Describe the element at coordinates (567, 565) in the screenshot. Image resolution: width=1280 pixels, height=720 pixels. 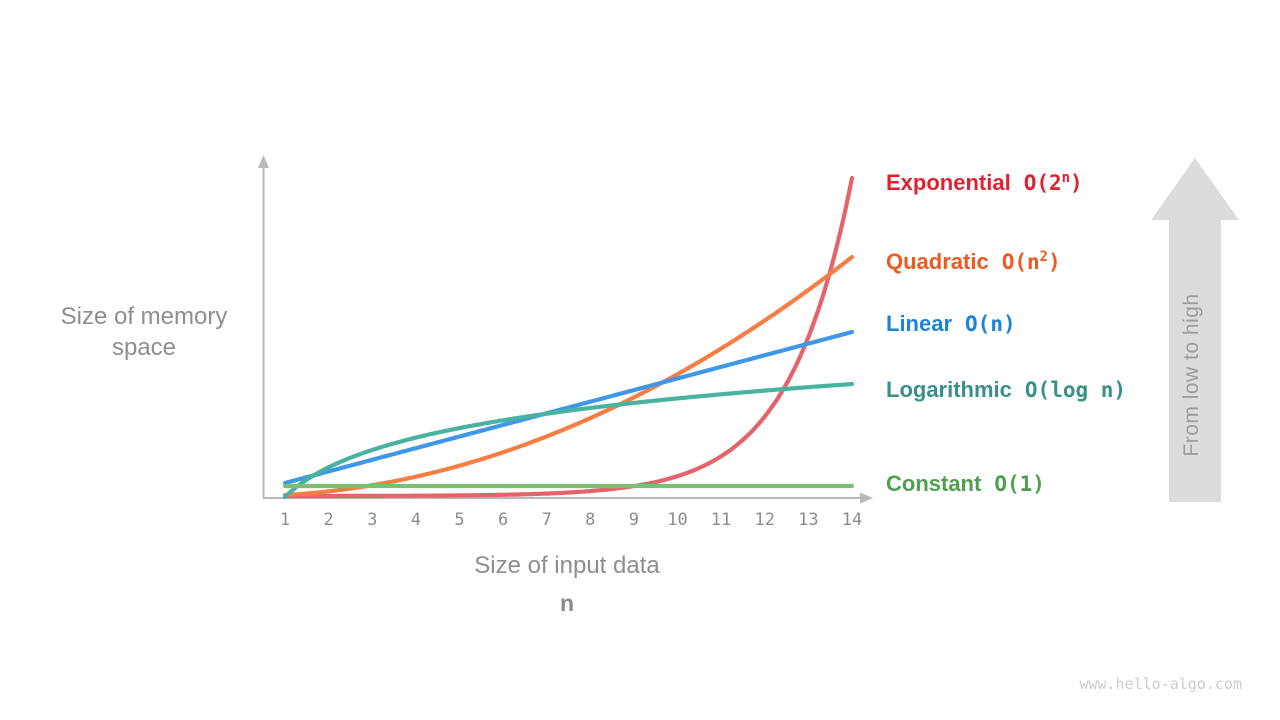
I see `x-axis-label: Size of input data` at that location.